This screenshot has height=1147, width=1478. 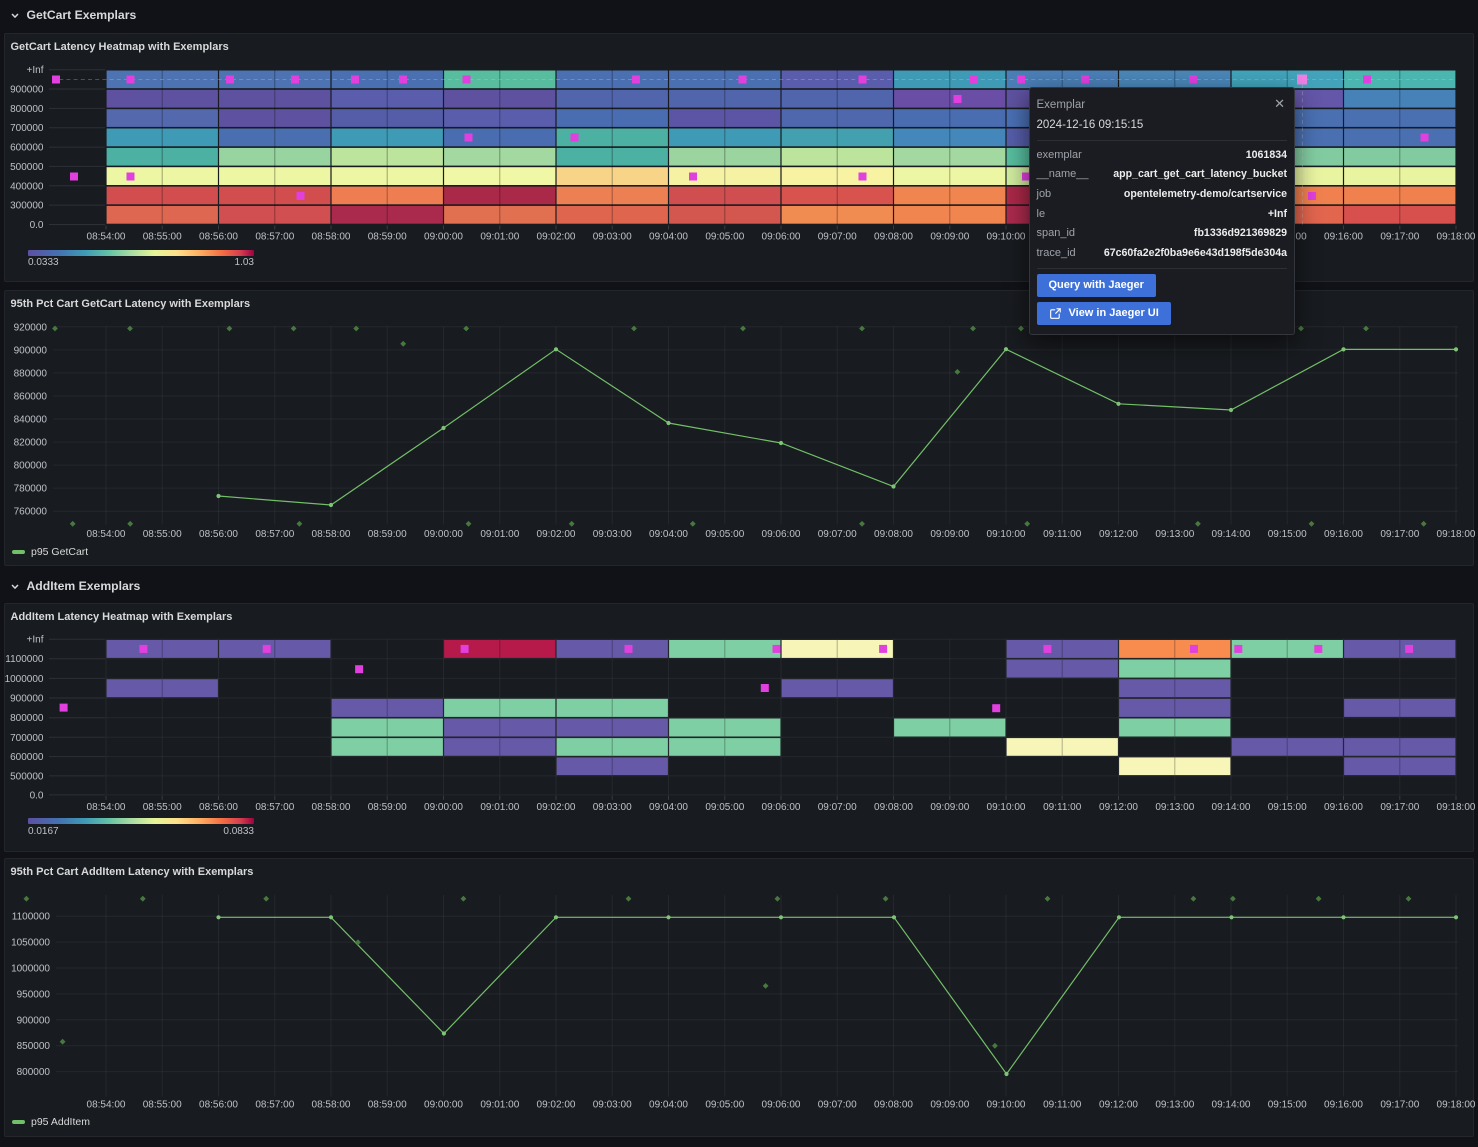 I want to click on svg-text: 880000, so click(x=31, y=373).